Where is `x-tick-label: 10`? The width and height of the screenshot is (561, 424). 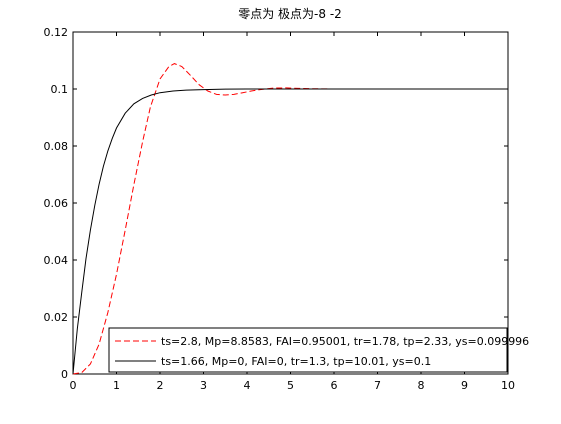 x-tick-label: 10 is located at coordinates (508, 385).